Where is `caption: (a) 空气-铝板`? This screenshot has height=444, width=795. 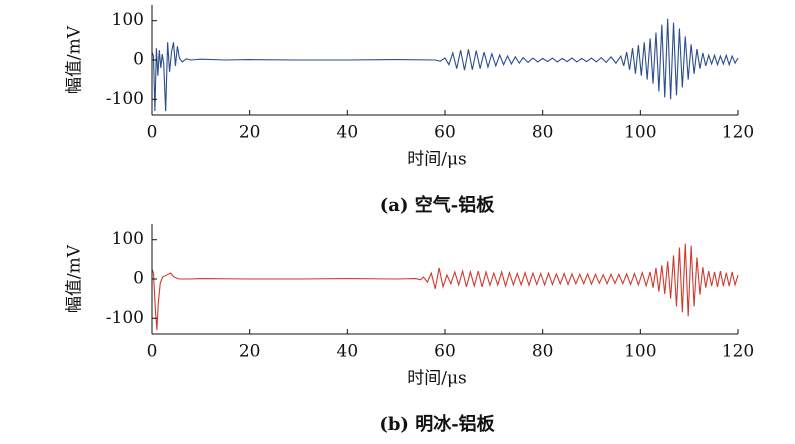 caption: (a) 空气-铝板 is located at coordinates (437, 205).